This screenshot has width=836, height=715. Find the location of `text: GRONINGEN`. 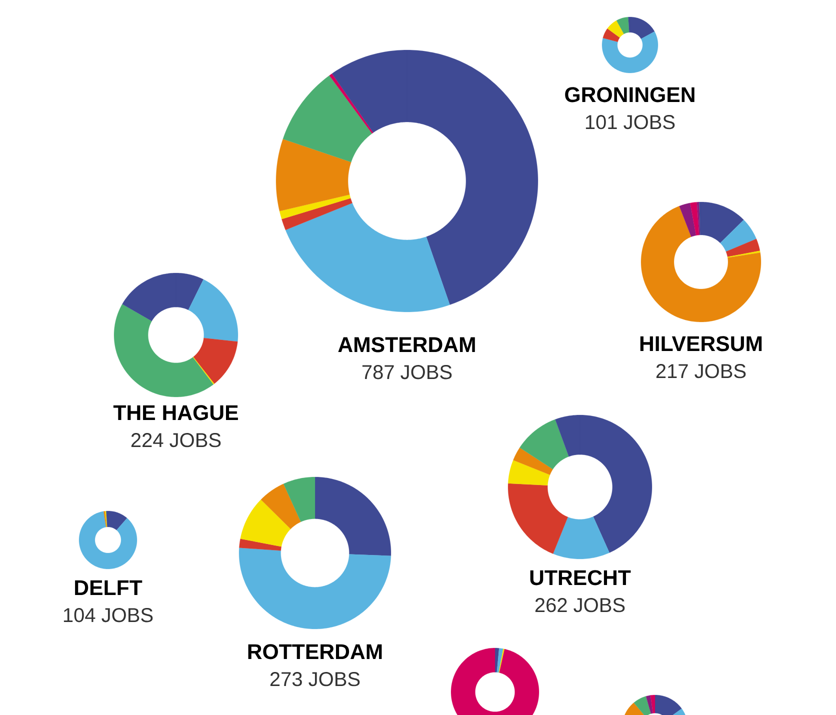

text: GRONINGEN is located at coordinates (629, 94).